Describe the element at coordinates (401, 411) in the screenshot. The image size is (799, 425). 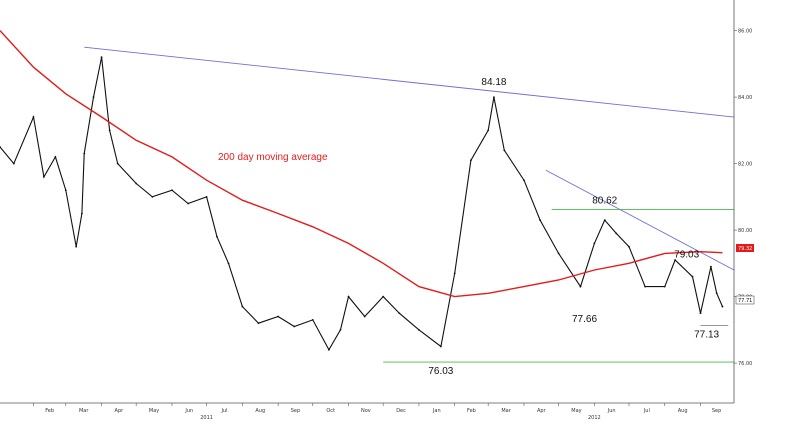
I see `x-tick-label: Dec` at that location.